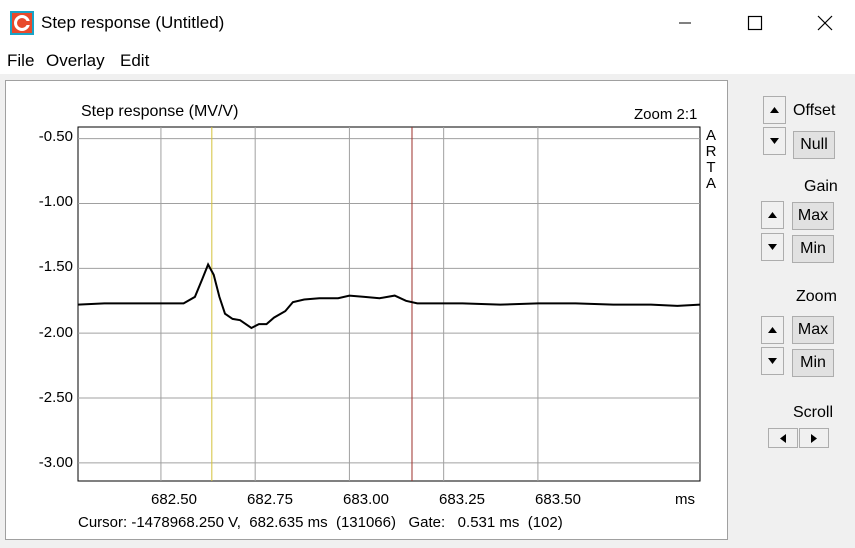 The height and width of the screenshot is (548, 855). What do you see at coordinates (685, 499) in the screenshot?
I see `x-unit-label: ms` at bounding box center [685, 499].